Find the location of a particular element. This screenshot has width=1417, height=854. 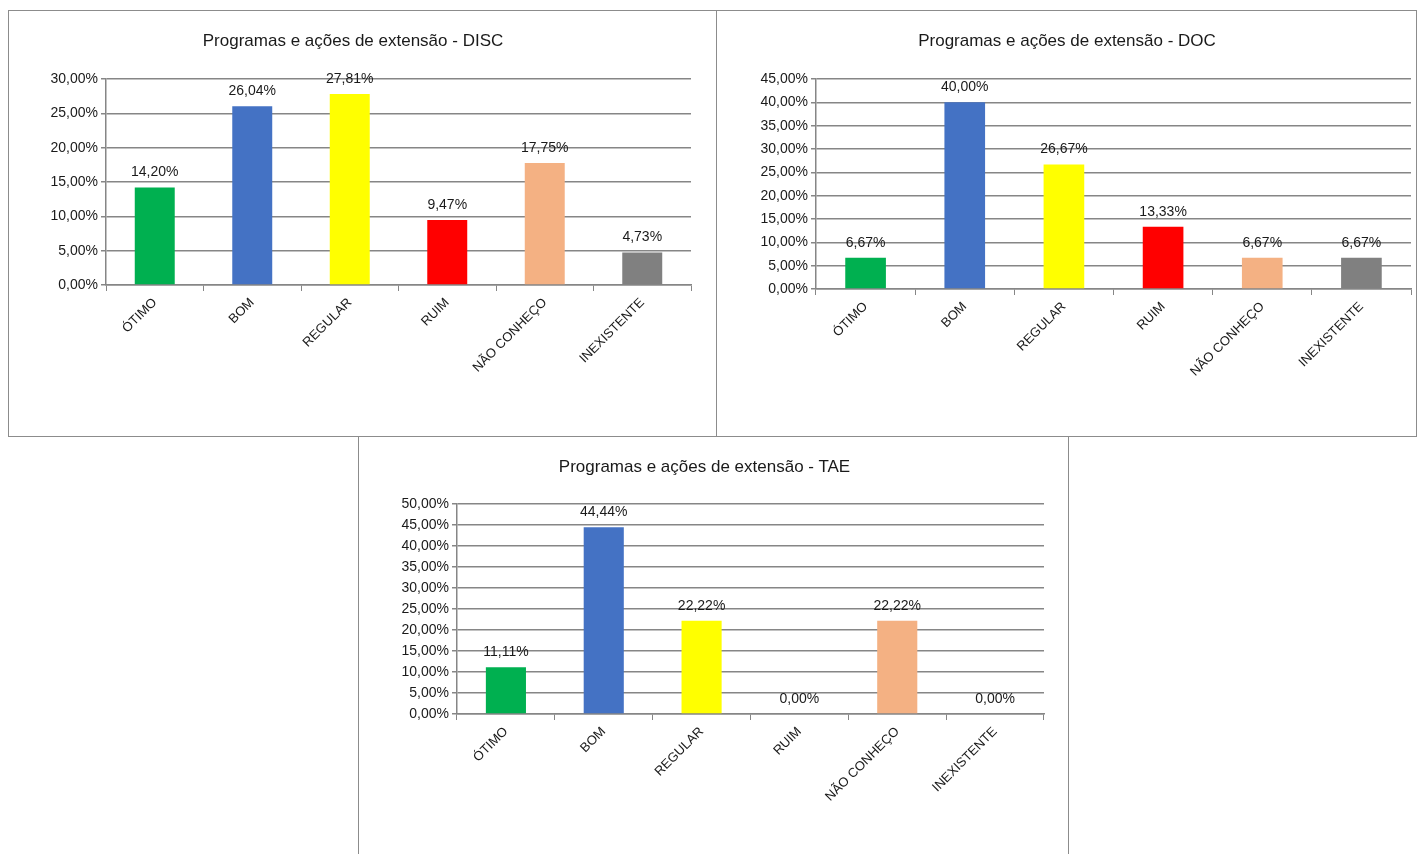

data-label: 13,33% is located at coordinates (1163, 210).